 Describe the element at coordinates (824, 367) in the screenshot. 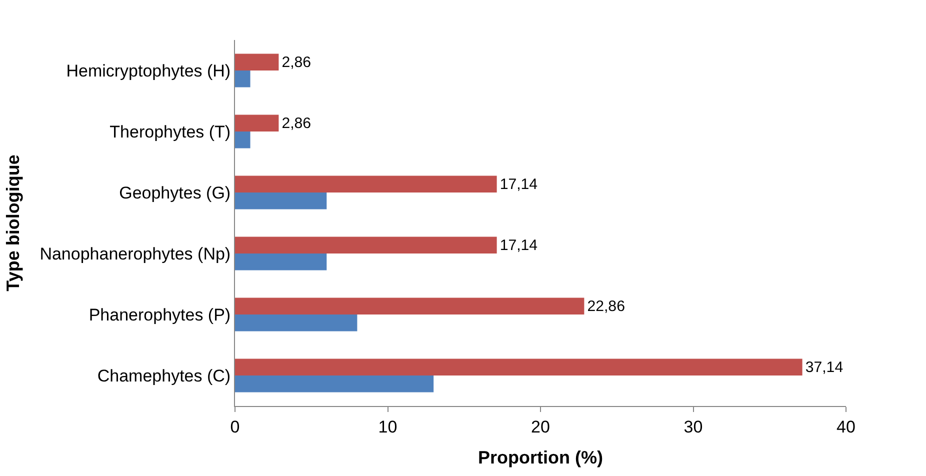

I see `data-label: 37,14` at that location.